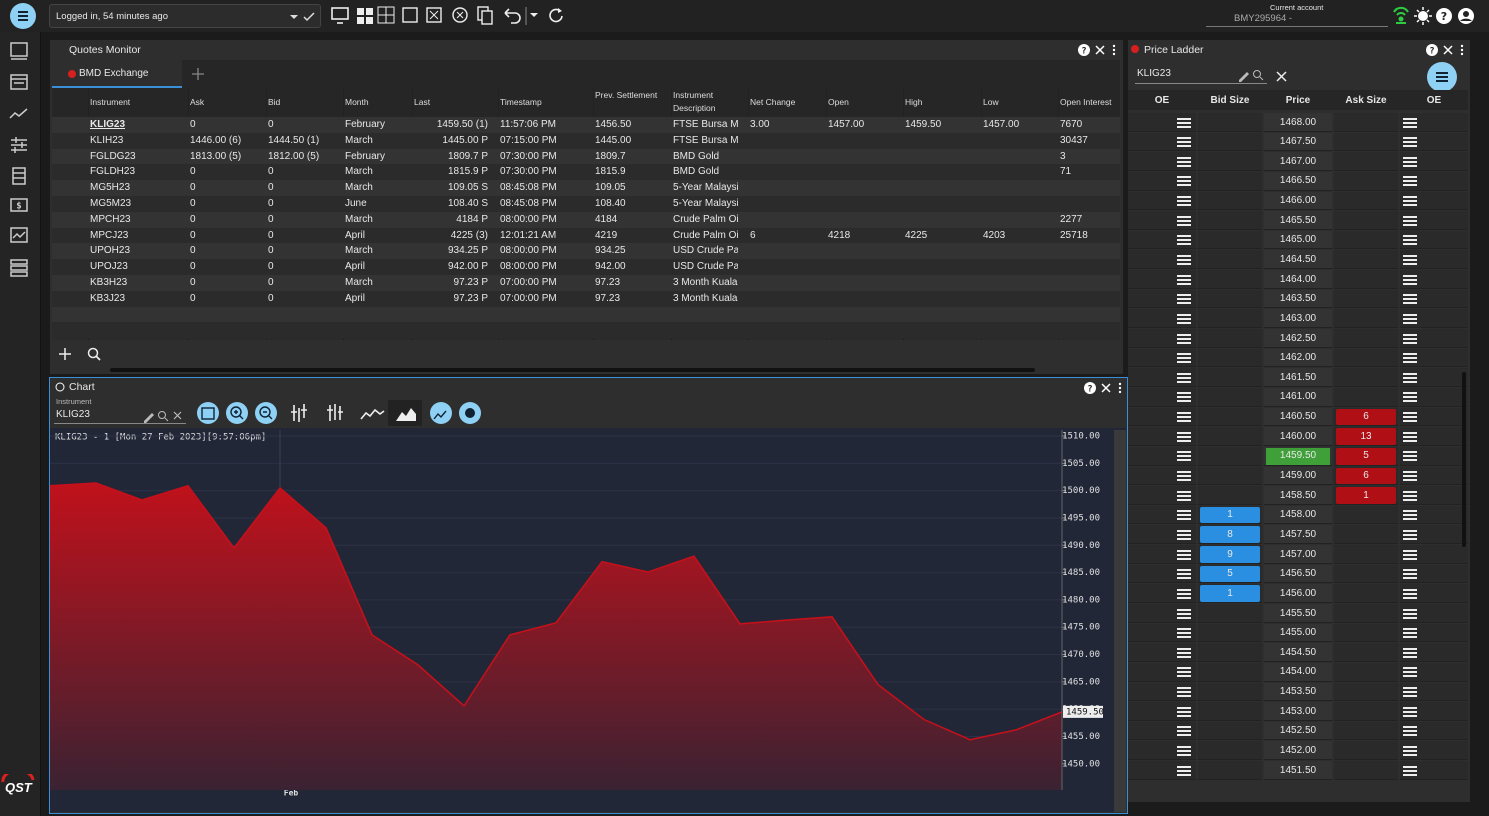  What do you see at coordinates (340, 413) in the screenshot?
I see `chart-toolbar` at bounding box center [340, 413].